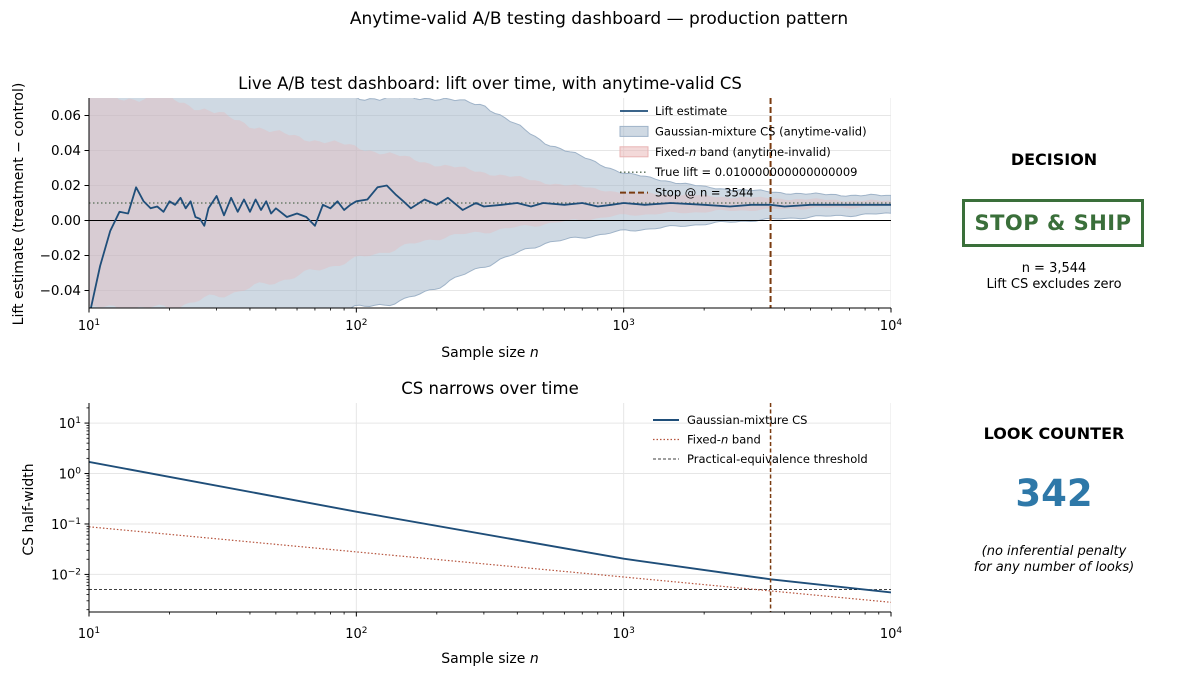 The height and width of the screenshot is (678, 1198). I want to click on halfwidth-y-tick-label-3: 10¹, so click(70, 424).